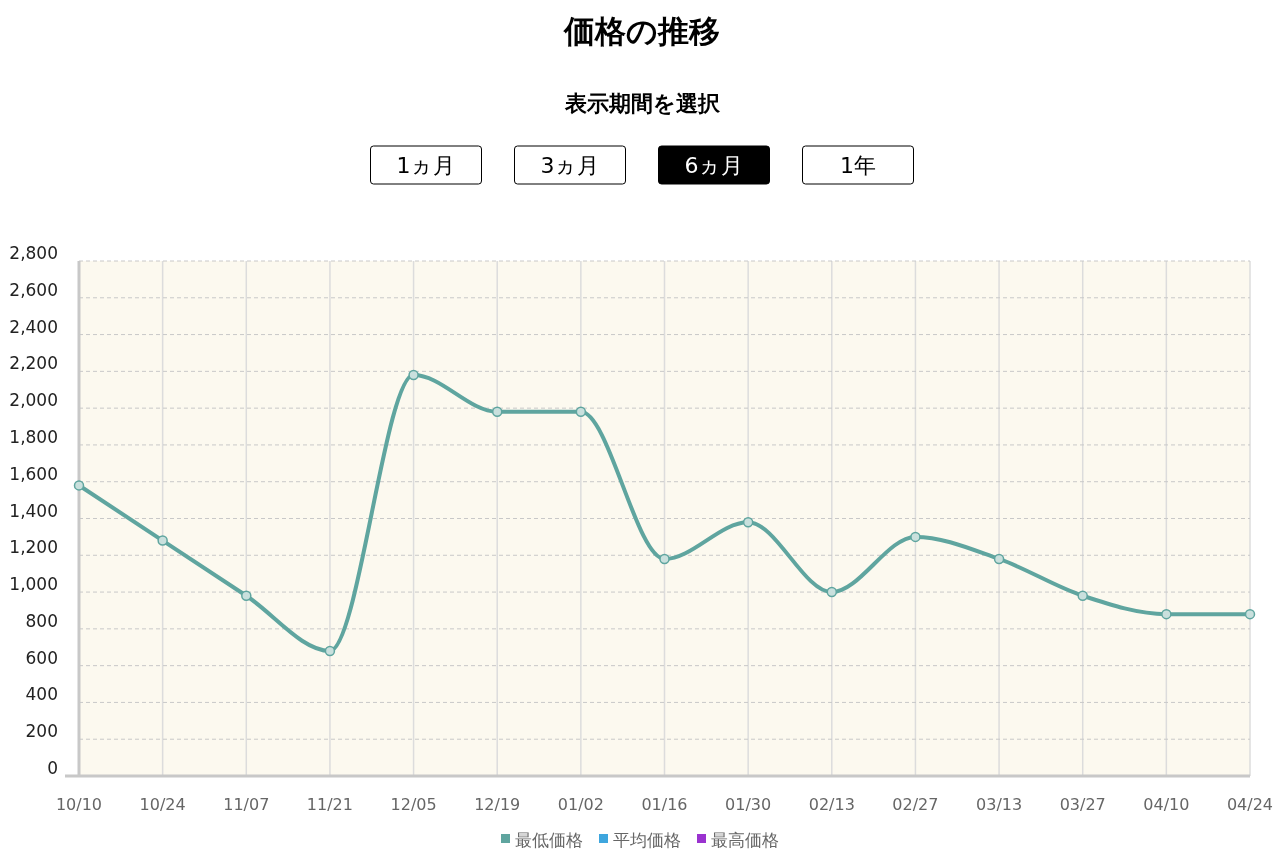  I want to click on x-tick-label: 01/30, so click(748, 804).